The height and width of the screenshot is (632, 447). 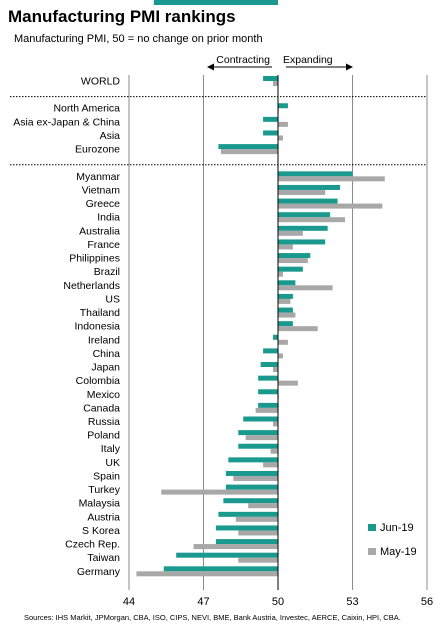 I want to click on expanding-arrowhead, so click(x=349, y=67).